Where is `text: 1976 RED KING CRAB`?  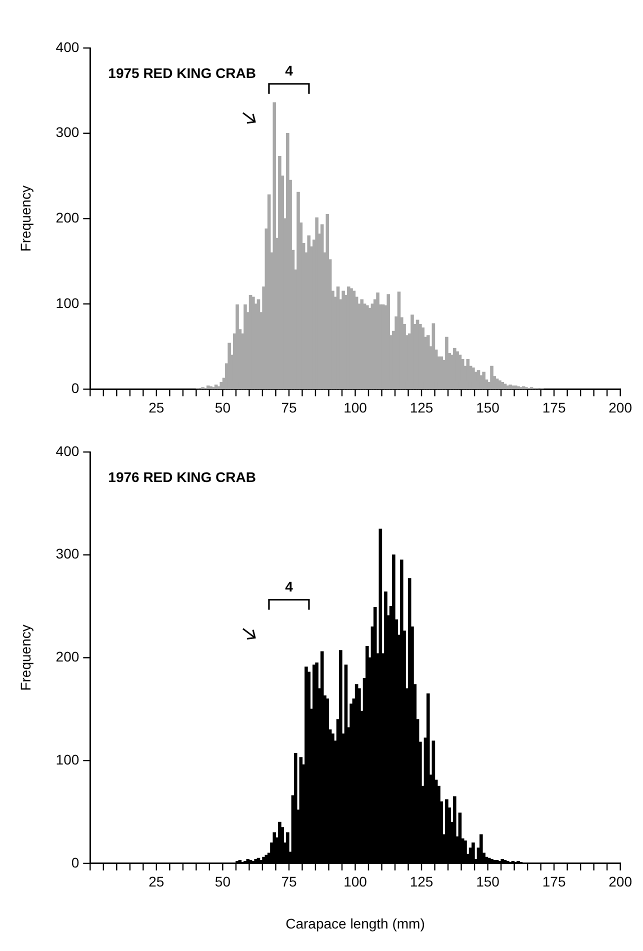
text: 1976 RED KING CRAB is located at coordinates (182, 476).